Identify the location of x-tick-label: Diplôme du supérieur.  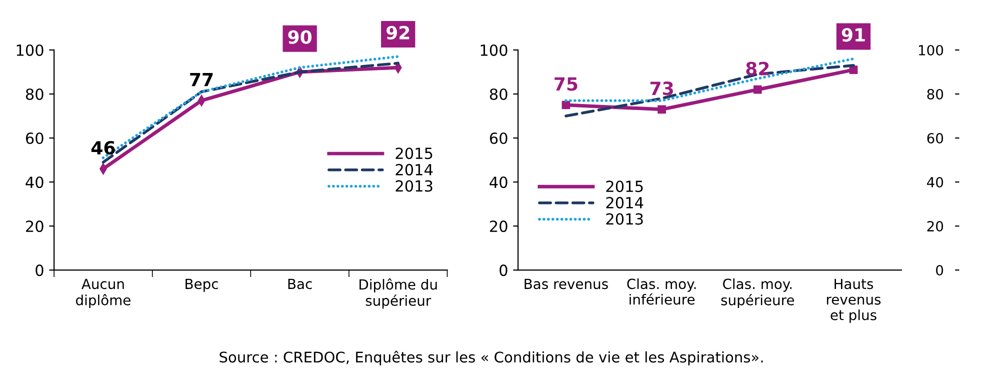
(398, 293).